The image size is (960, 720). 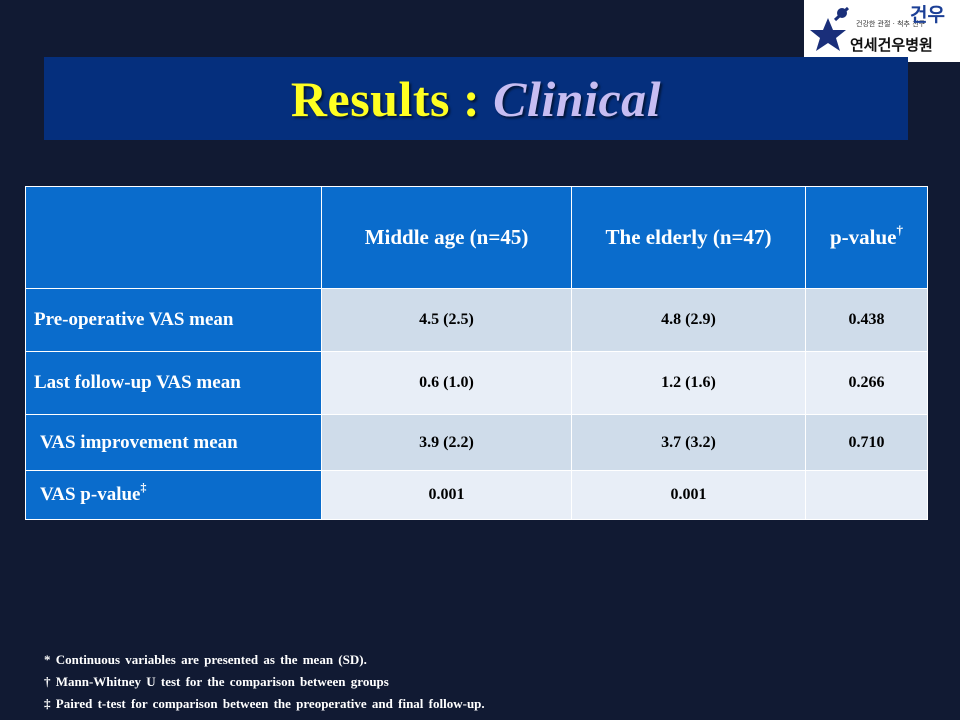 I want to click on header-elderly: The elderly (n=47), so click(x=688, y=237).